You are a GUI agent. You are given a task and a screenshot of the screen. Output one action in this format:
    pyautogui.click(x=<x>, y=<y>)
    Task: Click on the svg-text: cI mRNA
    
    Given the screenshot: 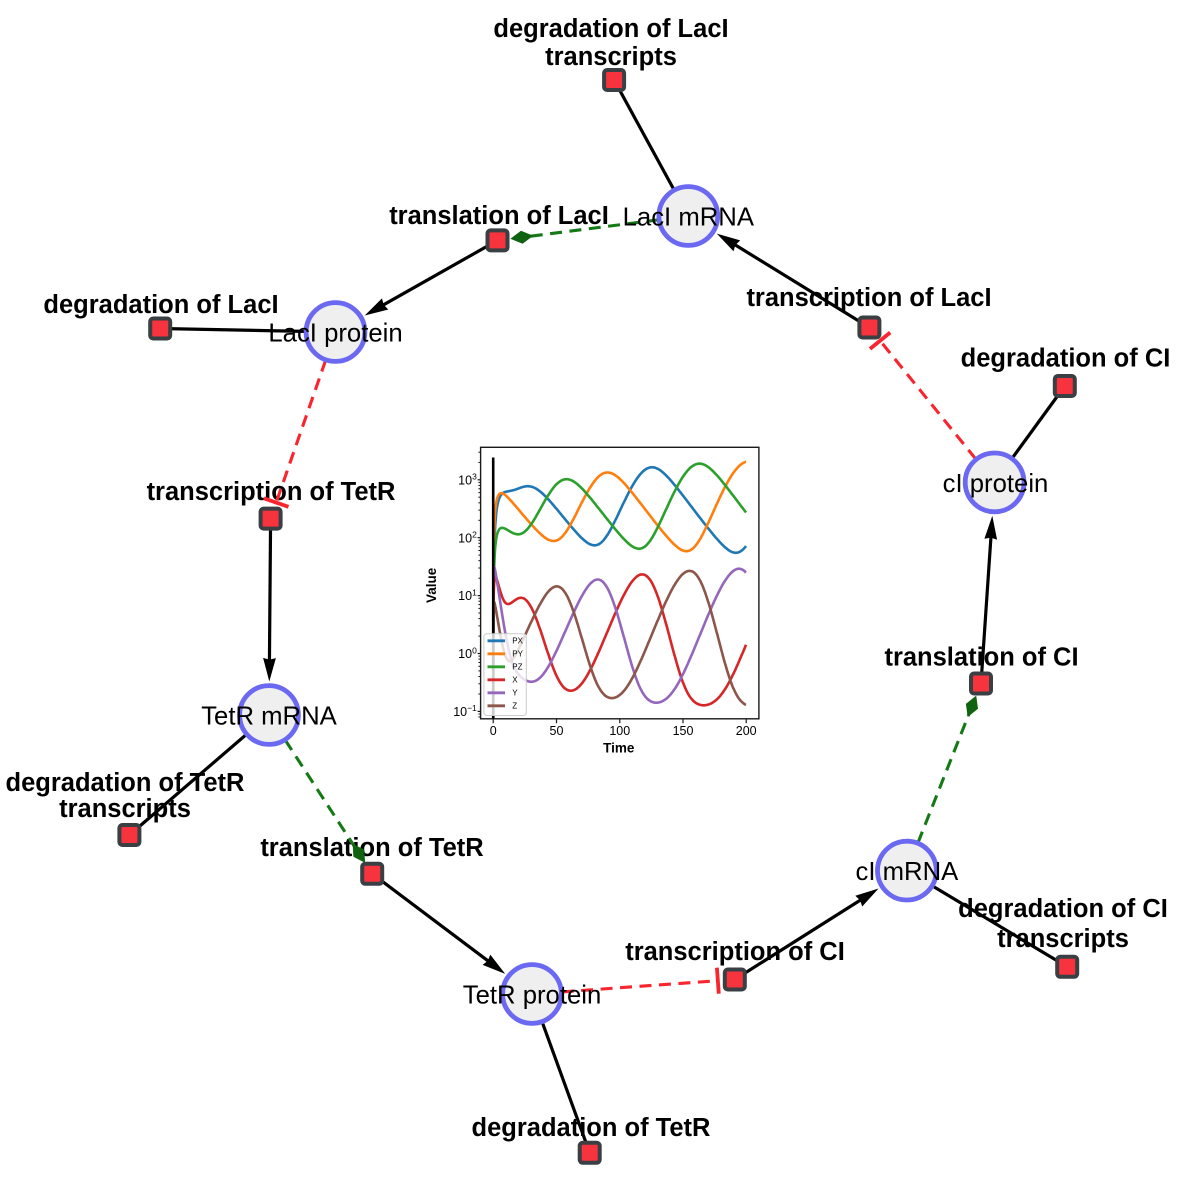 What is the action you would take?
    pyautogui.click(x=908, y=872)
    